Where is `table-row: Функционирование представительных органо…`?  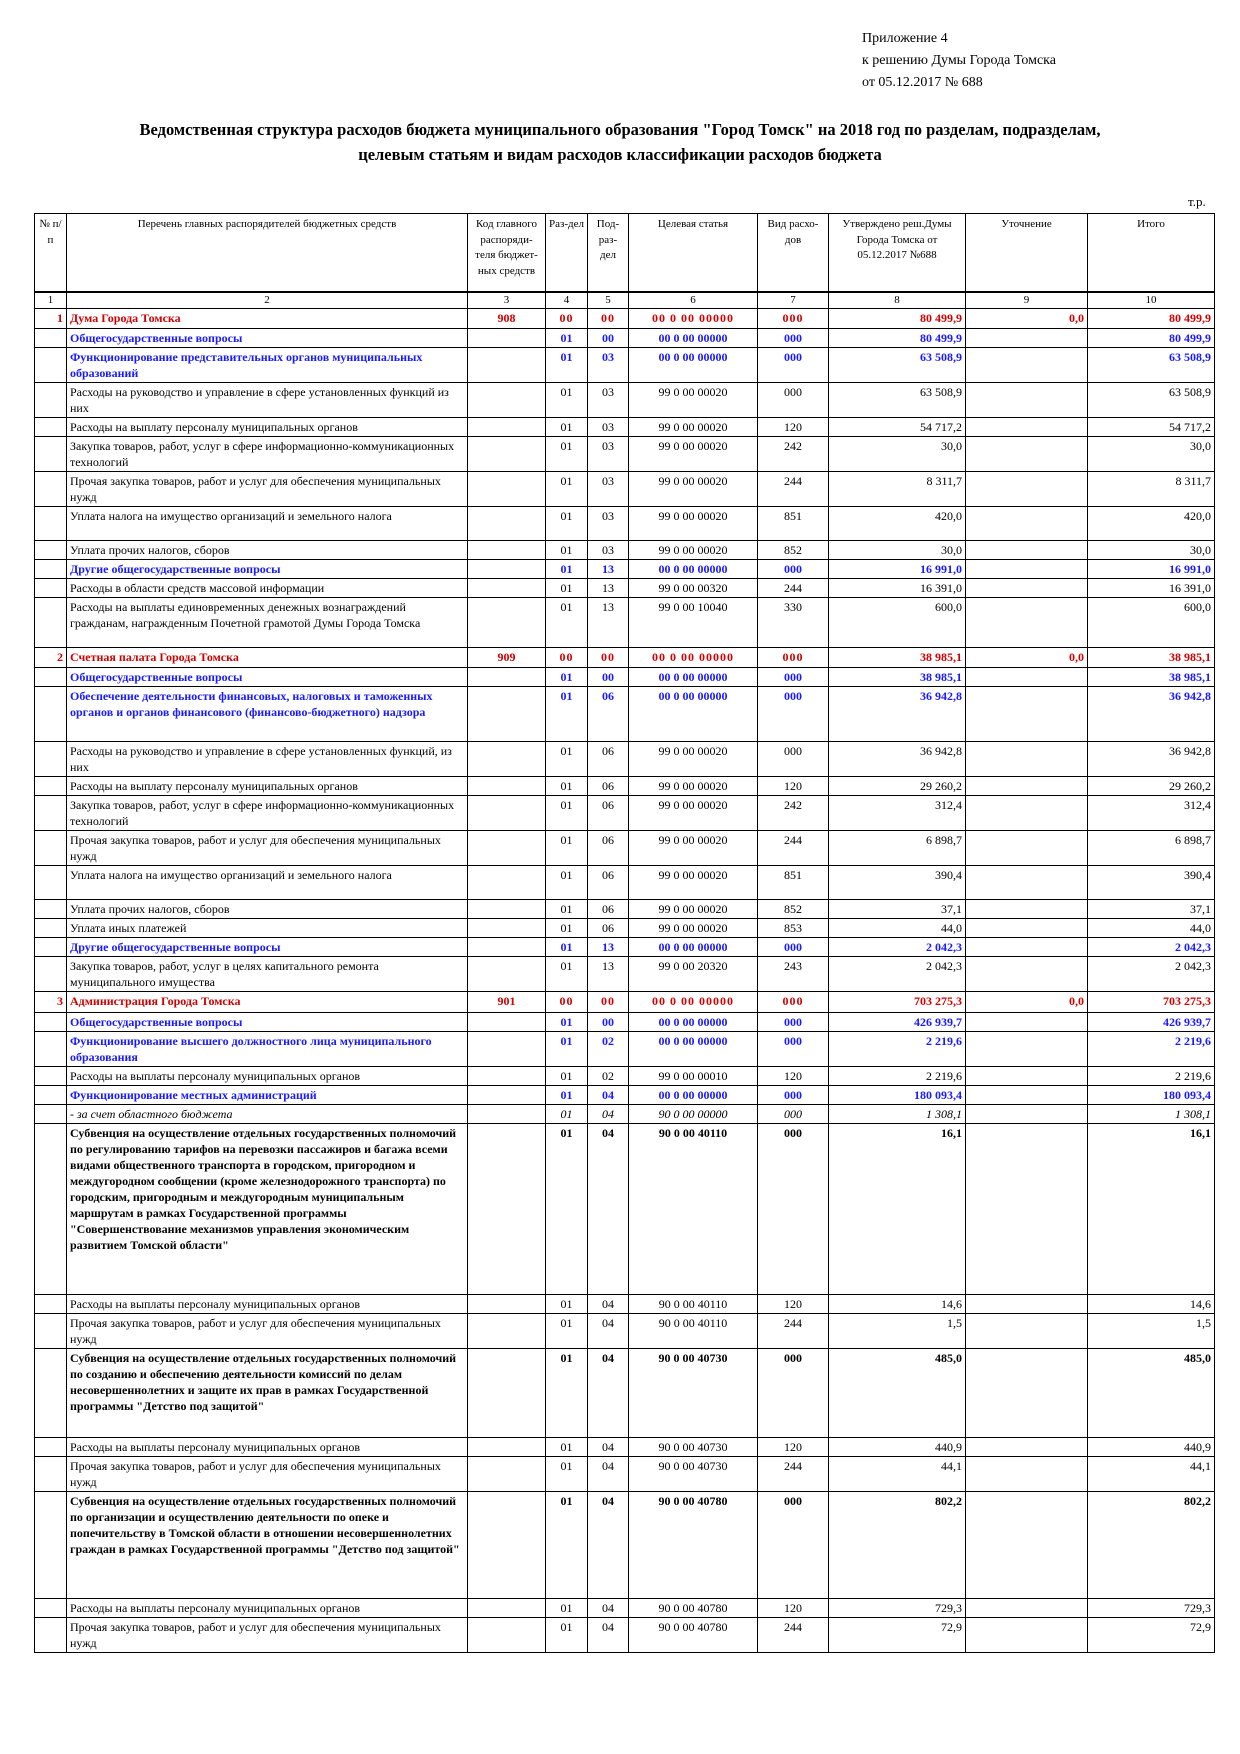
table-row: Функционирование представительных органо… is located at coordinates (624, 364).